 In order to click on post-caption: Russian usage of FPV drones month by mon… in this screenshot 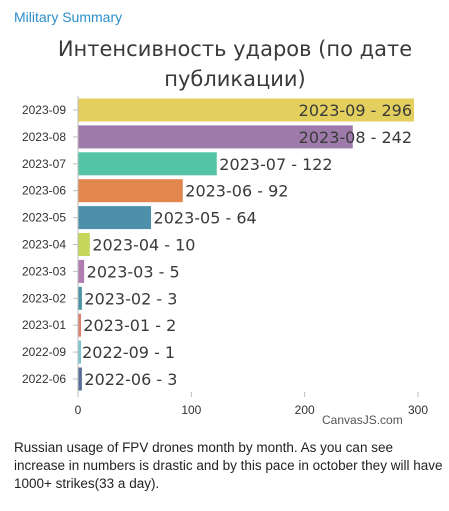, I will do `click(228, 465)`.